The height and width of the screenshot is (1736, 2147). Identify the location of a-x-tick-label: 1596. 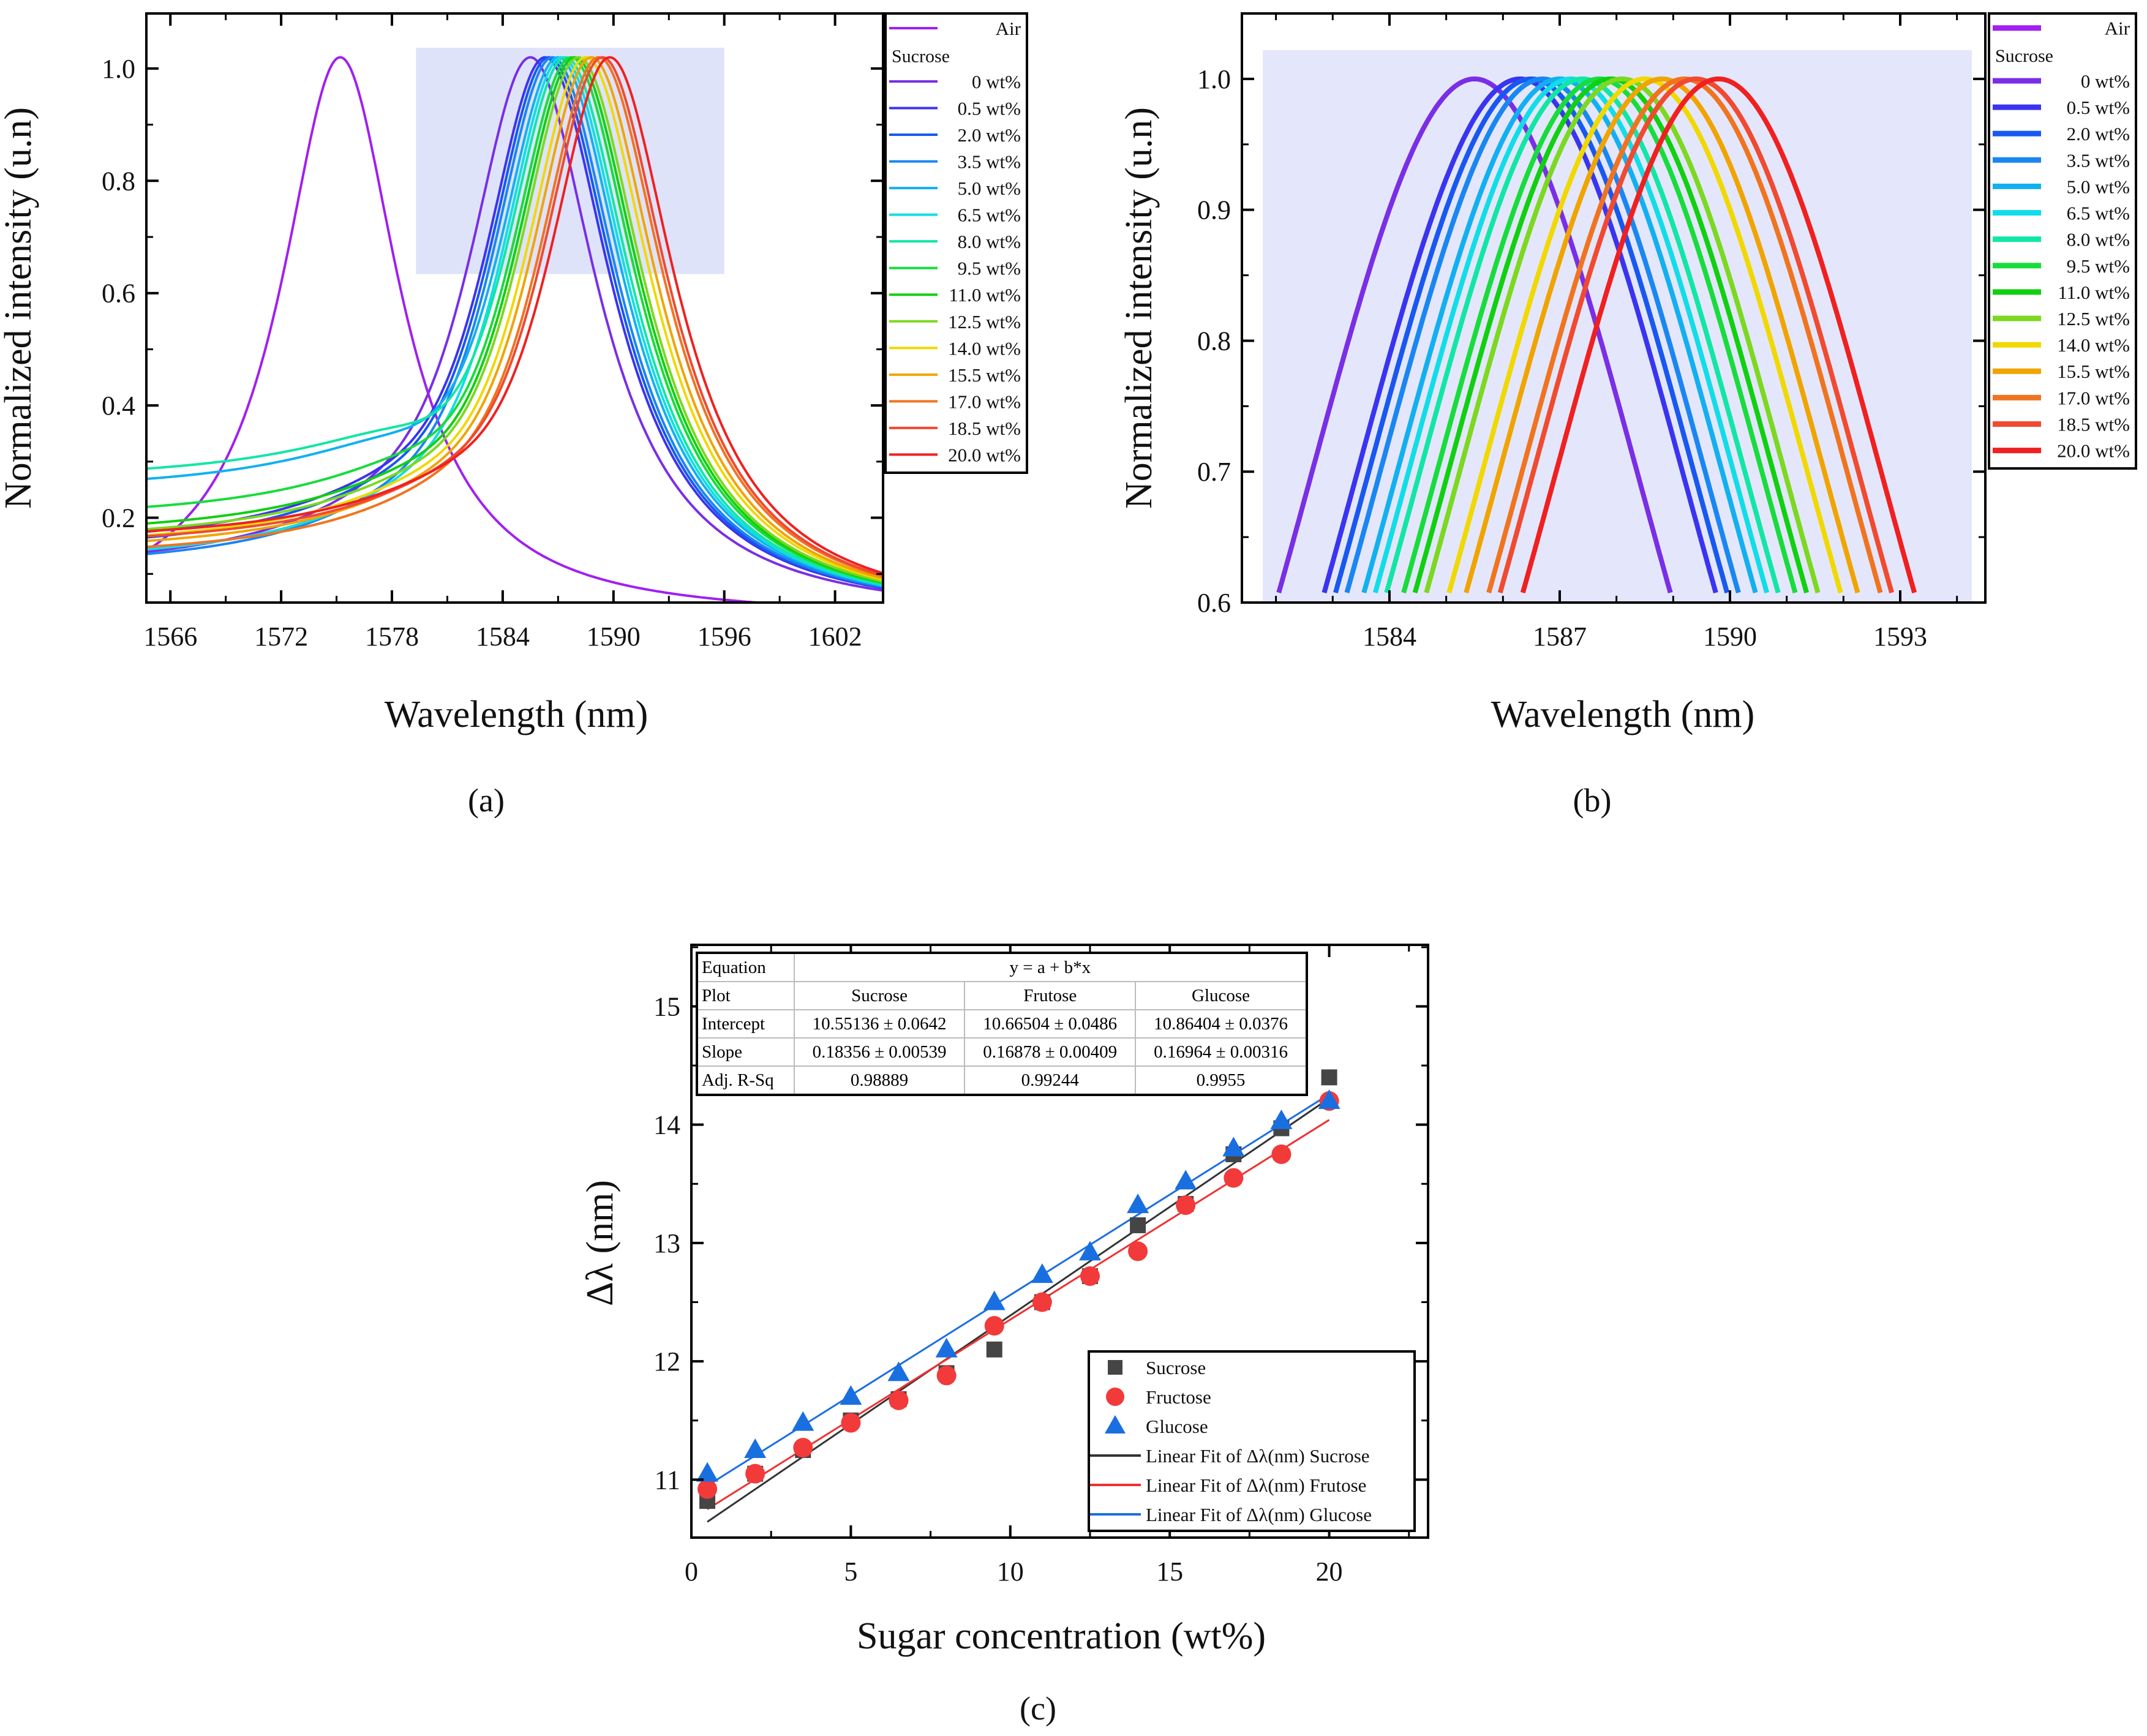
(724, 637).